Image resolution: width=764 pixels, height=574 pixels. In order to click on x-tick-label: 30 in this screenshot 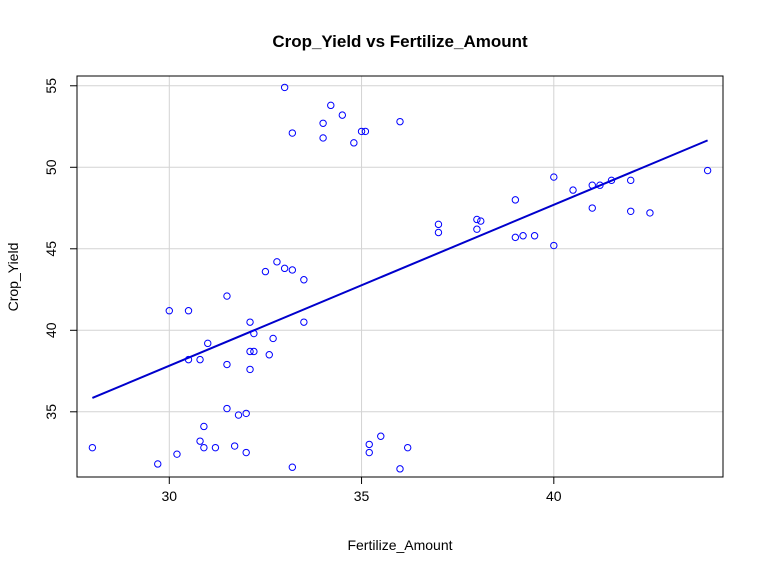, I will do `click(169, 496)`.